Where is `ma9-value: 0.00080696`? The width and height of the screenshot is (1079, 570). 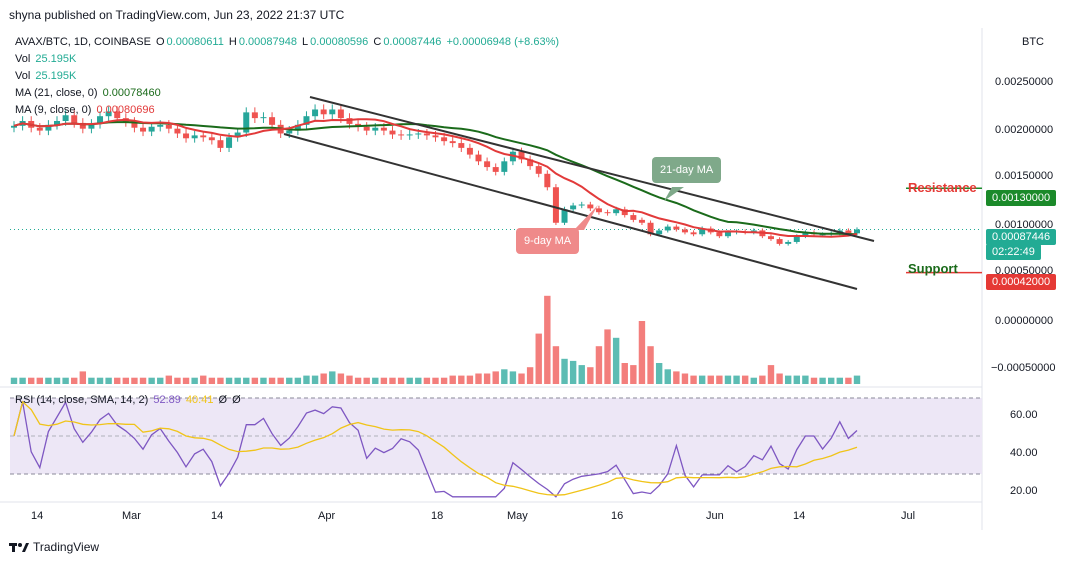 ma9-value: 0.00080696 is located at coordinates (125, 110).